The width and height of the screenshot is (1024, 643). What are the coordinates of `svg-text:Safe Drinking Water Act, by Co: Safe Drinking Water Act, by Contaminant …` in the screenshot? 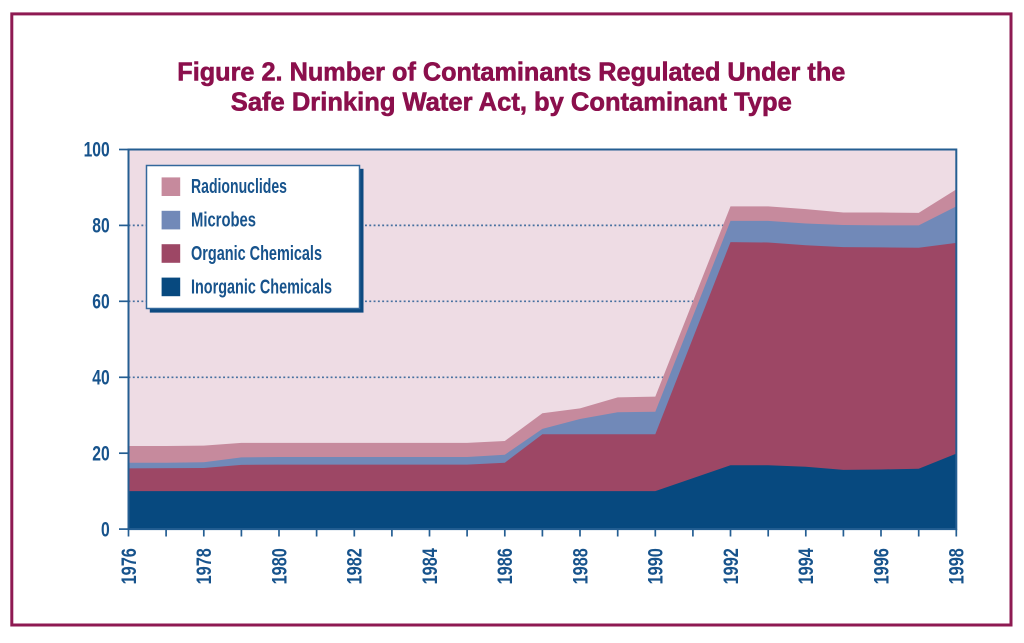 It's located at (511, 101).